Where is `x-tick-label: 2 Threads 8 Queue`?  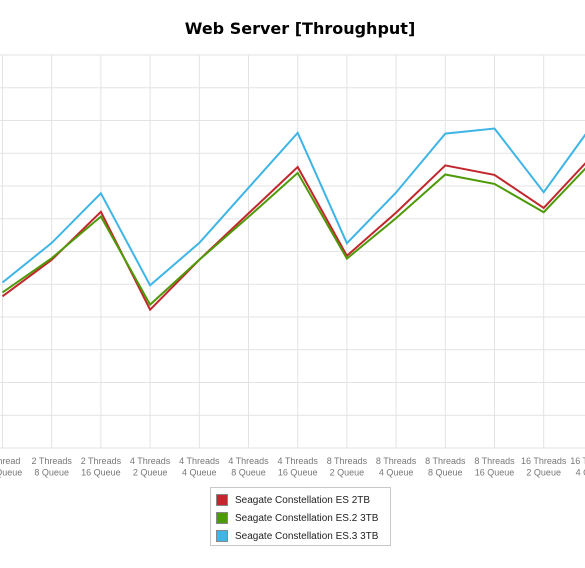 x-tick-label: 2 Threads 8 Queue is located at coordinates (52, 467).